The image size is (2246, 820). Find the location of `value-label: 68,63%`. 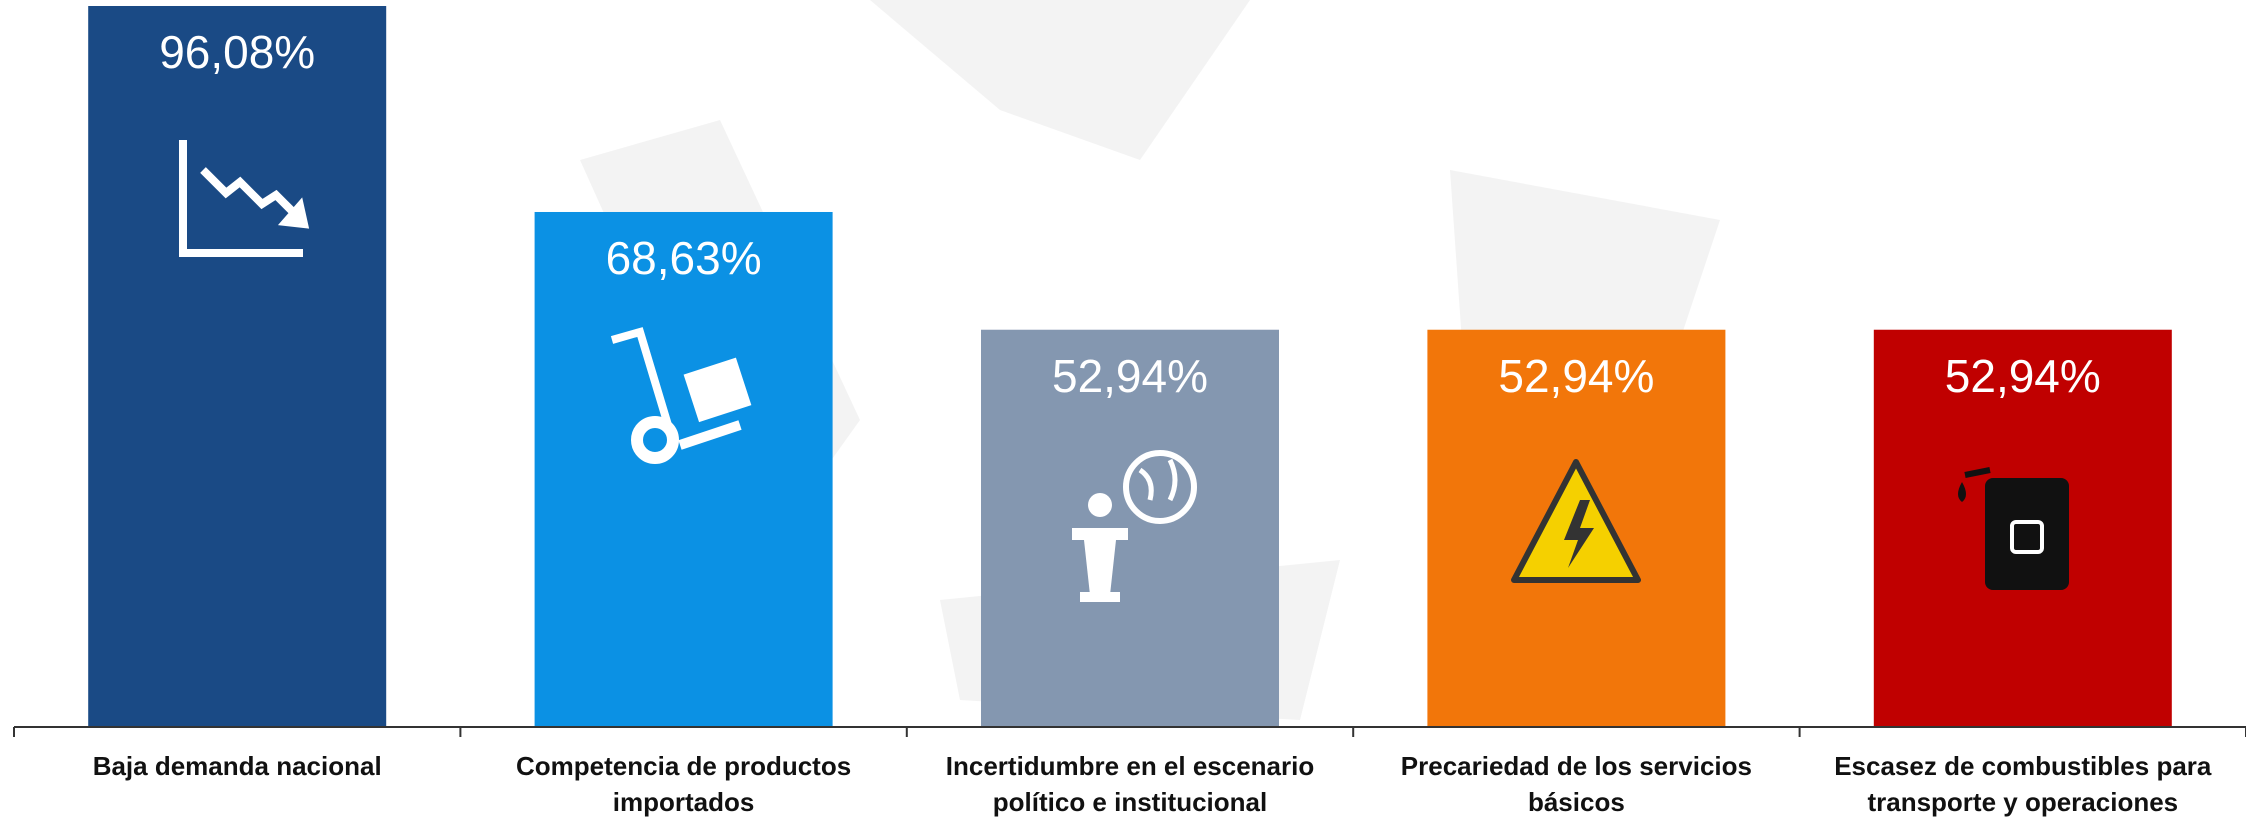

value-label: 68,63% is located at coordinates (684, 258).